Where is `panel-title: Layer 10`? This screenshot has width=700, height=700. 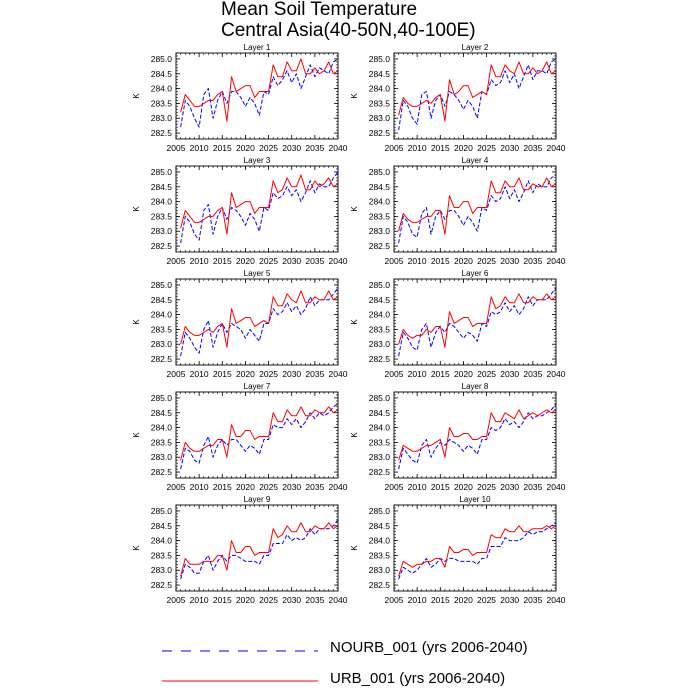
panel-title: Layer 10 is located at coordinates (475, 499).